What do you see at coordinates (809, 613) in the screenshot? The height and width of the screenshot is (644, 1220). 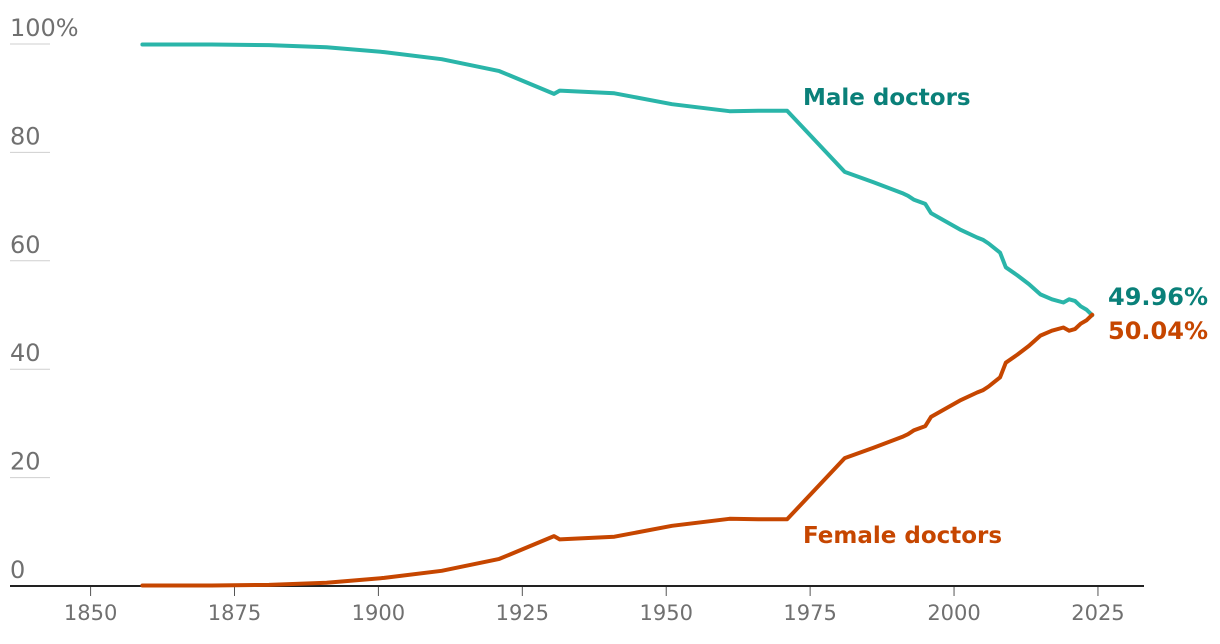 I see `x-tick-label: 1975` at bounding box center [809, 613].